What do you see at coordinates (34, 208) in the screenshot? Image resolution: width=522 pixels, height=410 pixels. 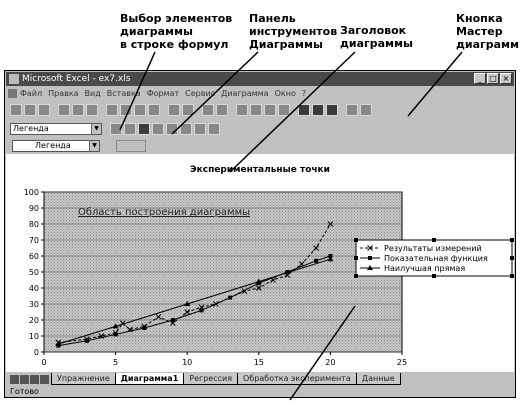 I see `y-tick-label: 90` at bounding box center [34, 208].